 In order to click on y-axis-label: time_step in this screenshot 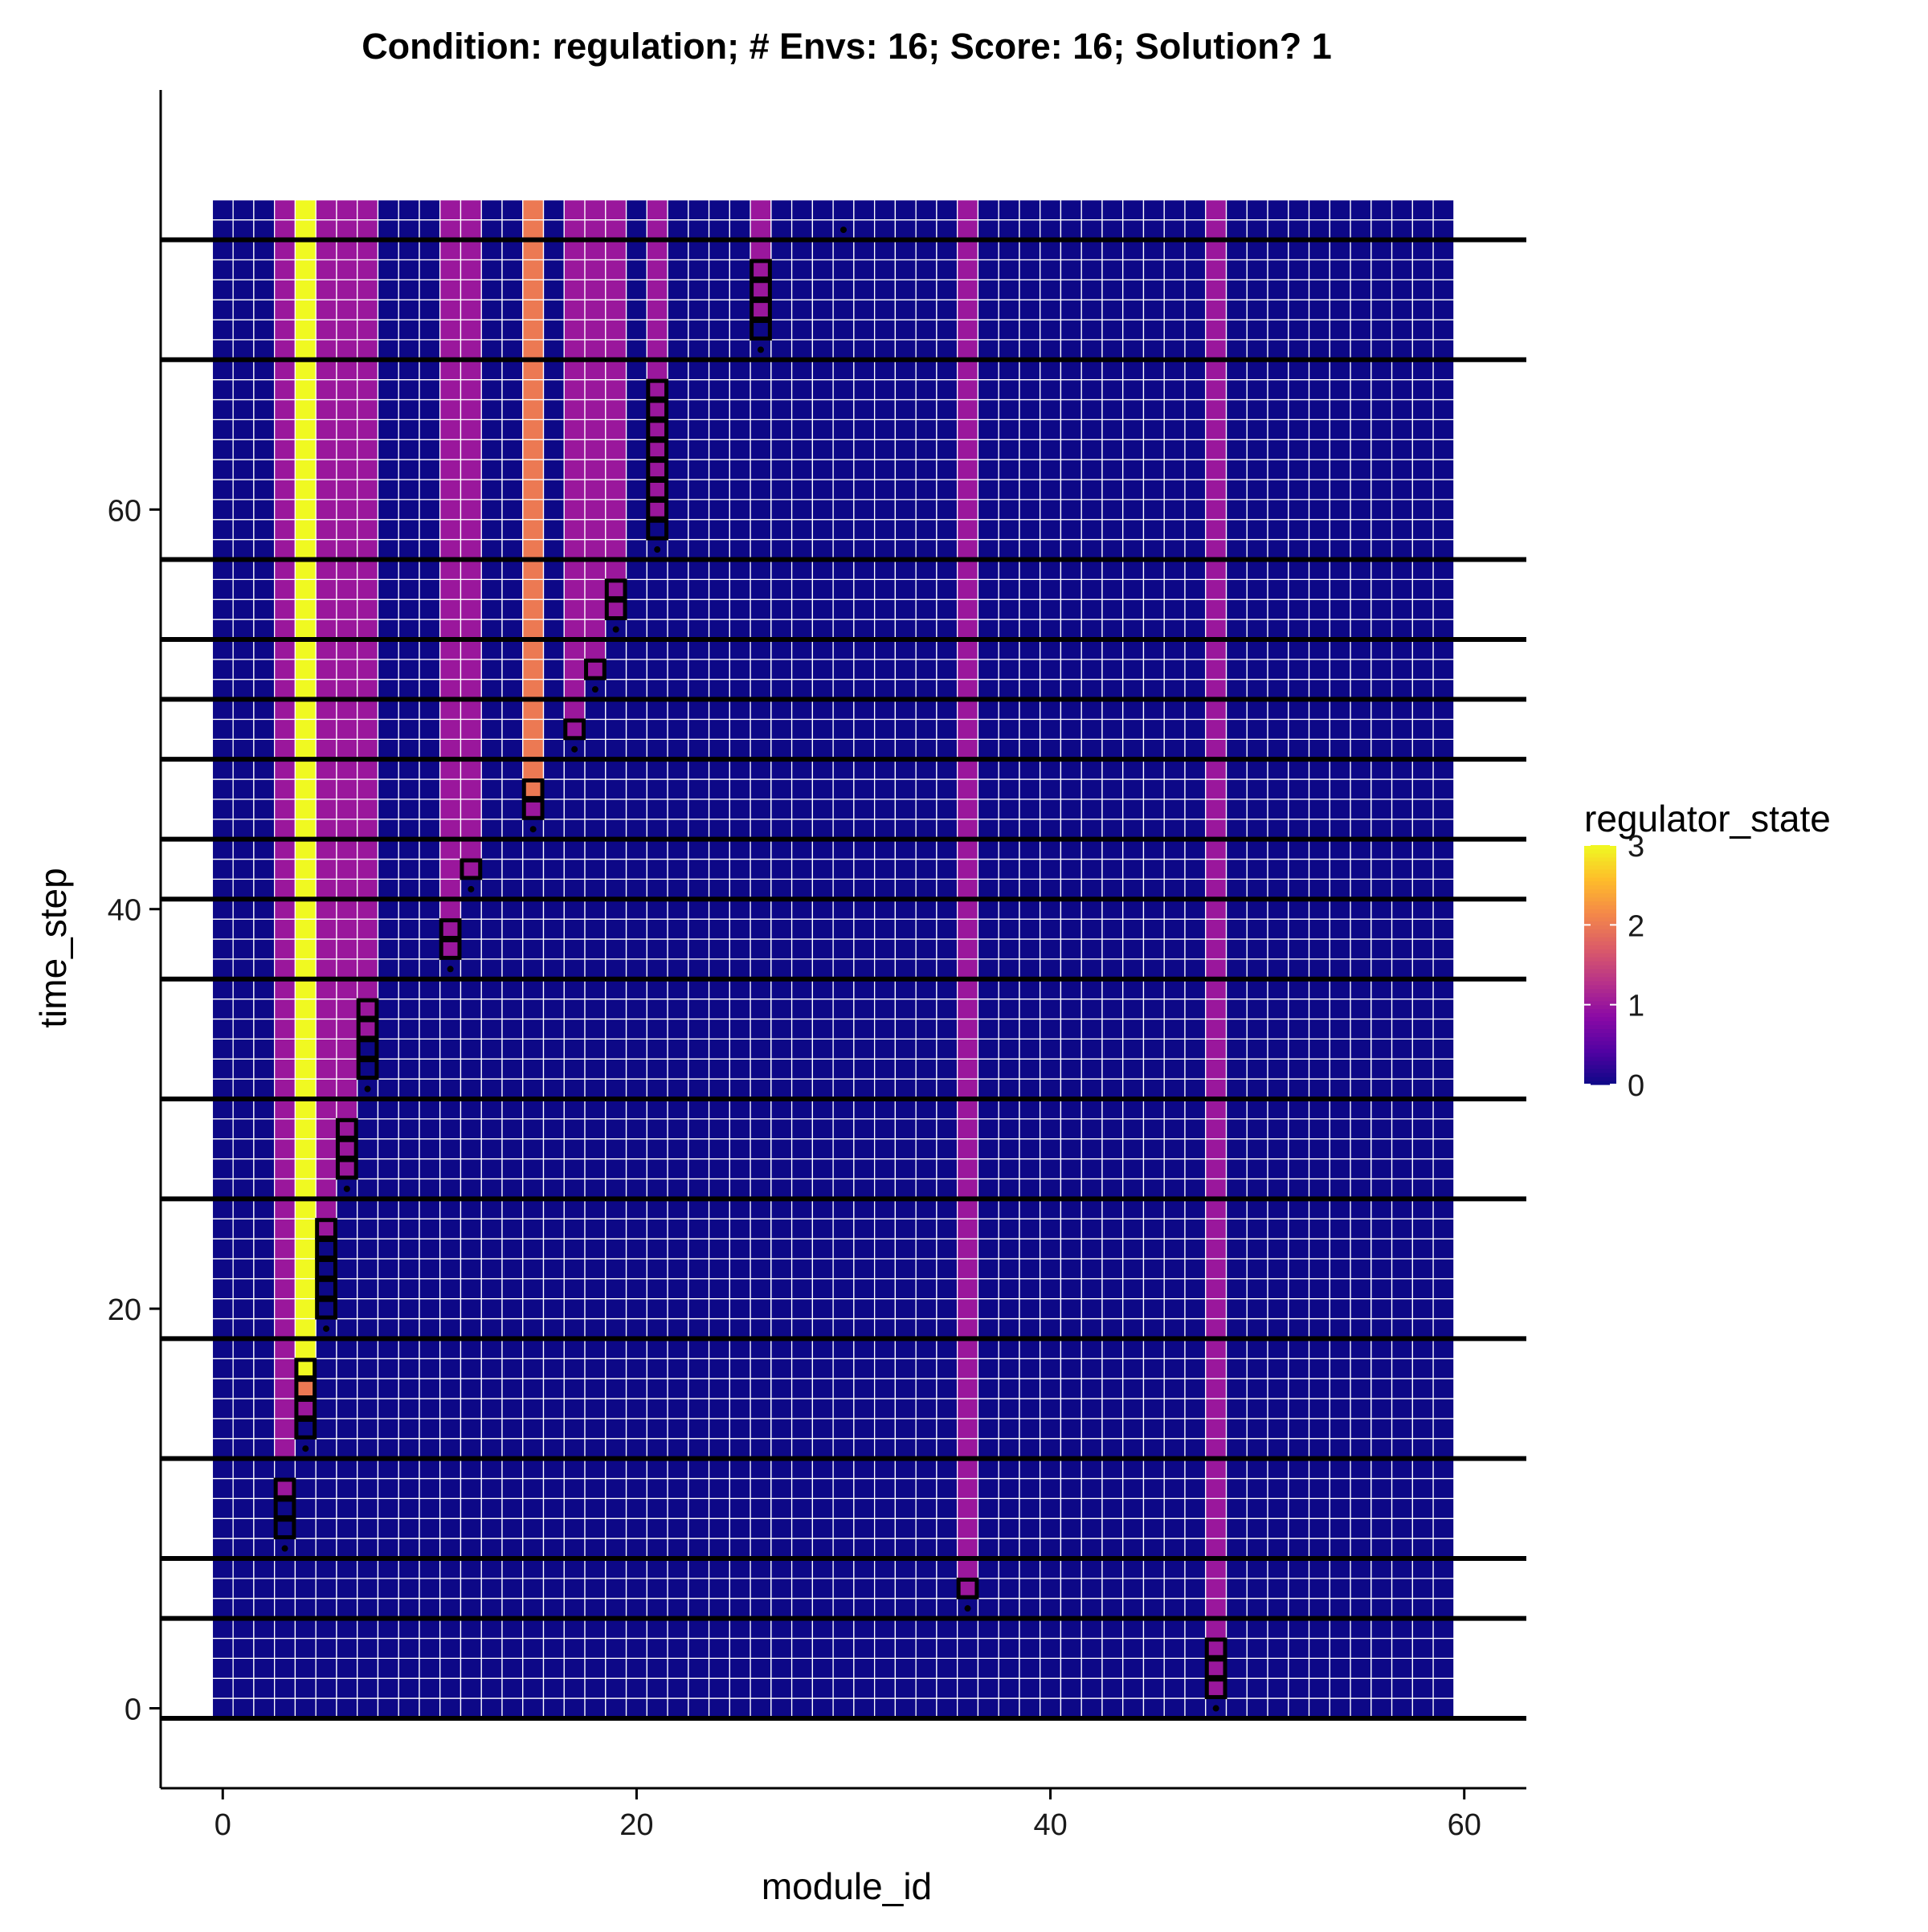, I will do `click(53, 948)`.